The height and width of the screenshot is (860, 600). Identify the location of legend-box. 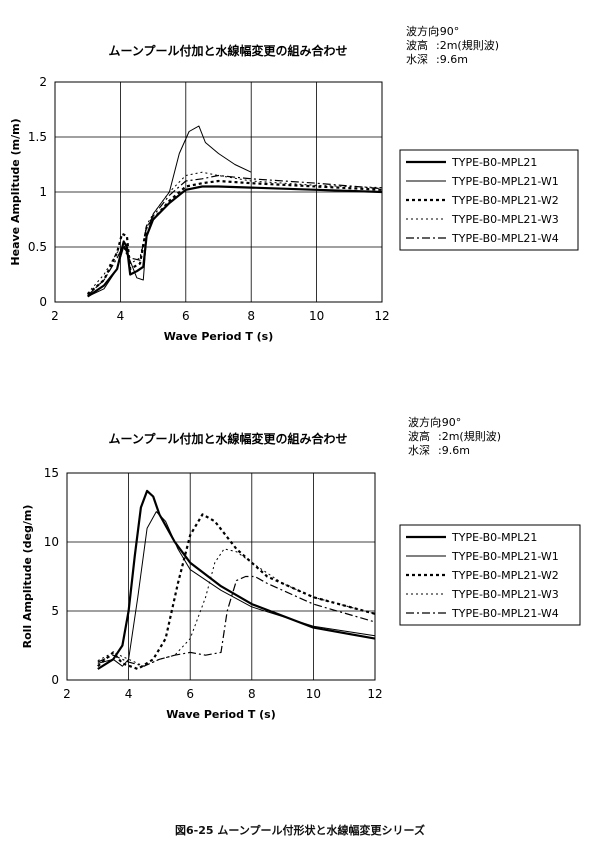
(489, 200).